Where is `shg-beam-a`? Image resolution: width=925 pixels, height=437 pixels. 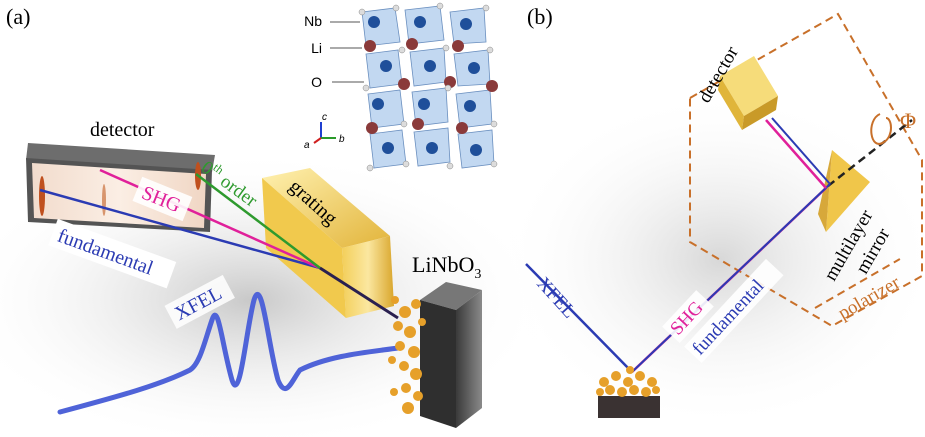 shg-beam-a is located at coordinates (210, 219).